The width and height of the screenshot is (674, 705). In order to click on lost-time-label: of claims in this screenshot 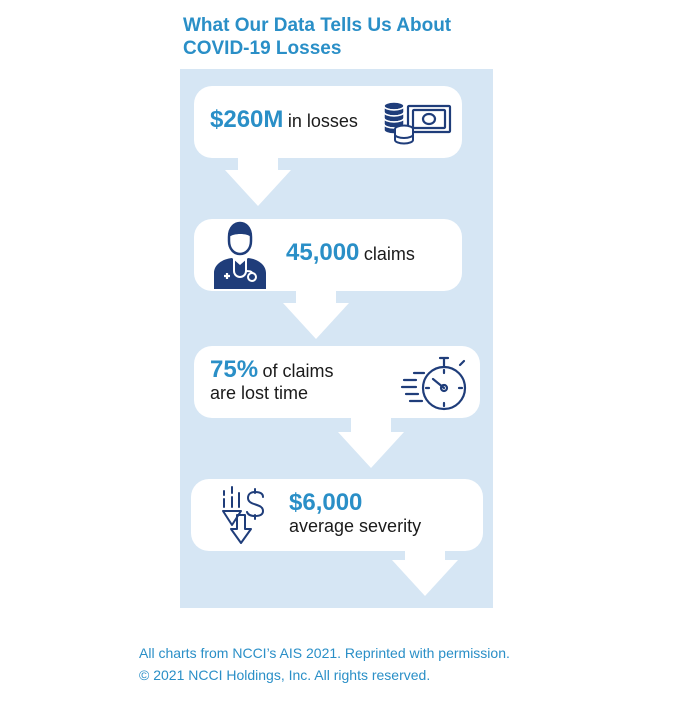, I will do `click(298, 371)`.